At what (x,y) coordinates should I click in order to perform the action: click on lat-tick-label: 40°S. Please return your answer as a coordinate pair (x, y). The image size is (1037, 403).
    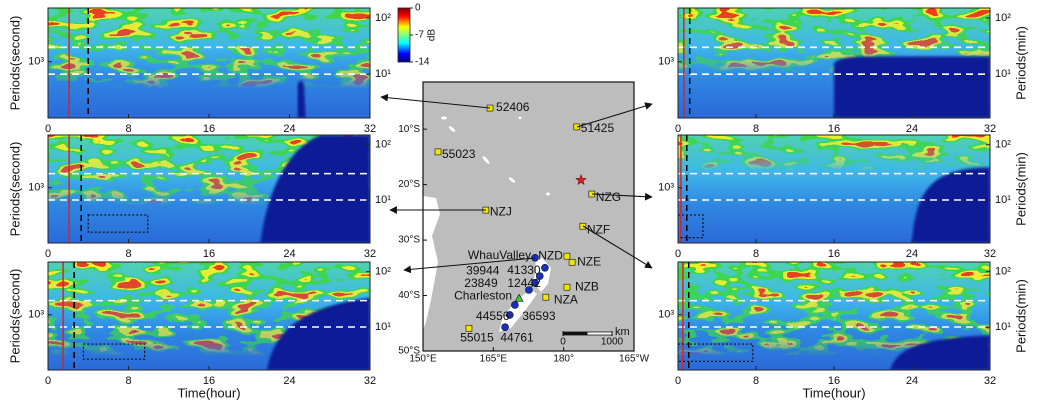
    Looking at the image, I should click on (409, 295).